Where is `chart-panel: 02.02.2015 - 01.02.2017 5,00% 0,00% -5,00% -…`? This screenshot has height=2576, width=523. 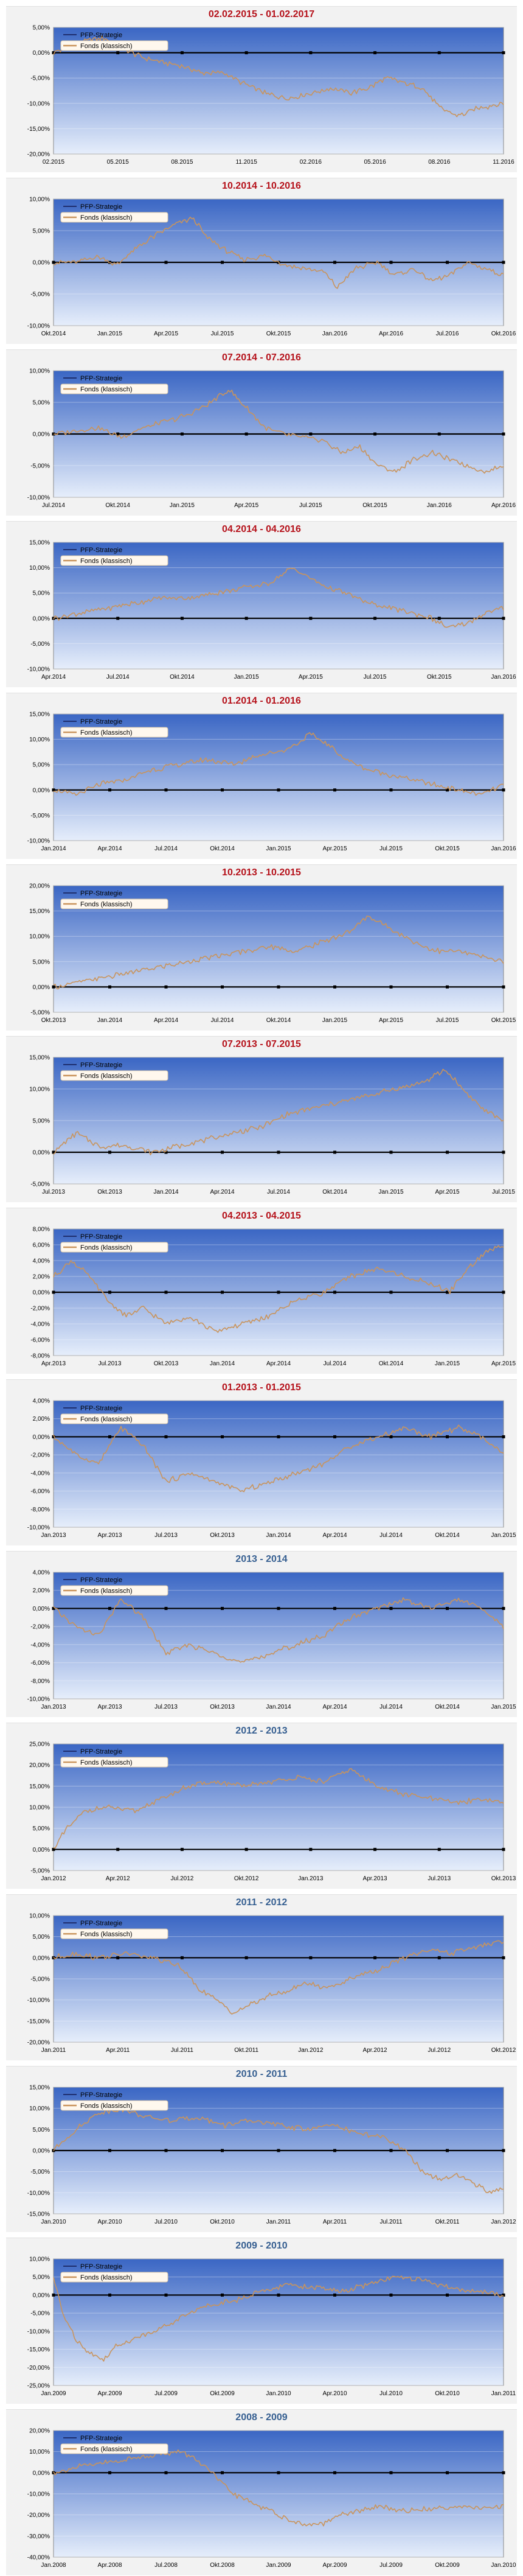
chart-panel: 02.02.2015 - 01.02.2017 5,00% 0,00% -5,00% -… is located at coordinates (261, 89).